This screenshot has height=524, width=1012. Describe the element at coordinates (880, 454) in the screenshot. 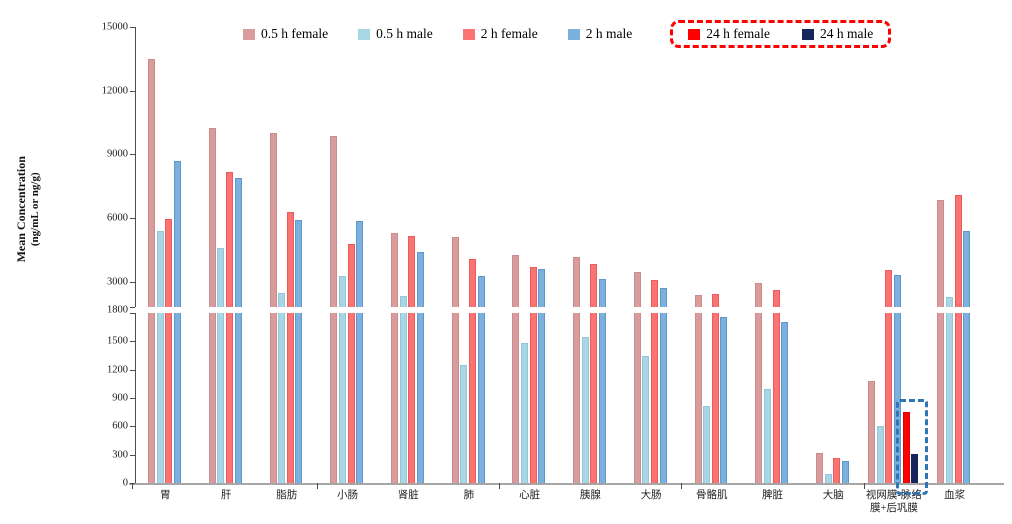

I see `bar-0-5-h-male-cat12-lower` at that location.